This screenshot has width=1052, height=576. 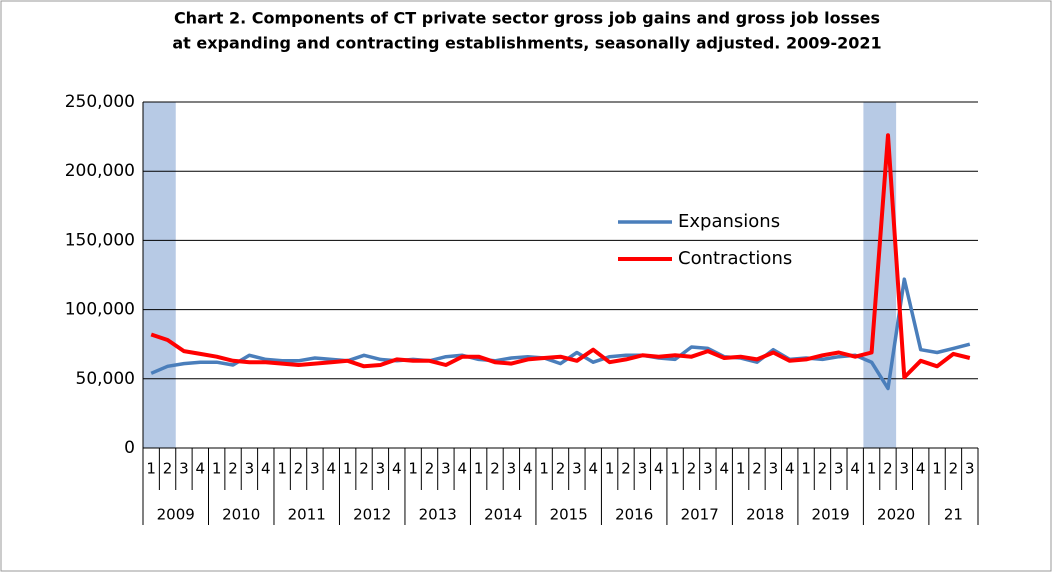 I want to click on group-label: 2013, so click(x=438, y=515).